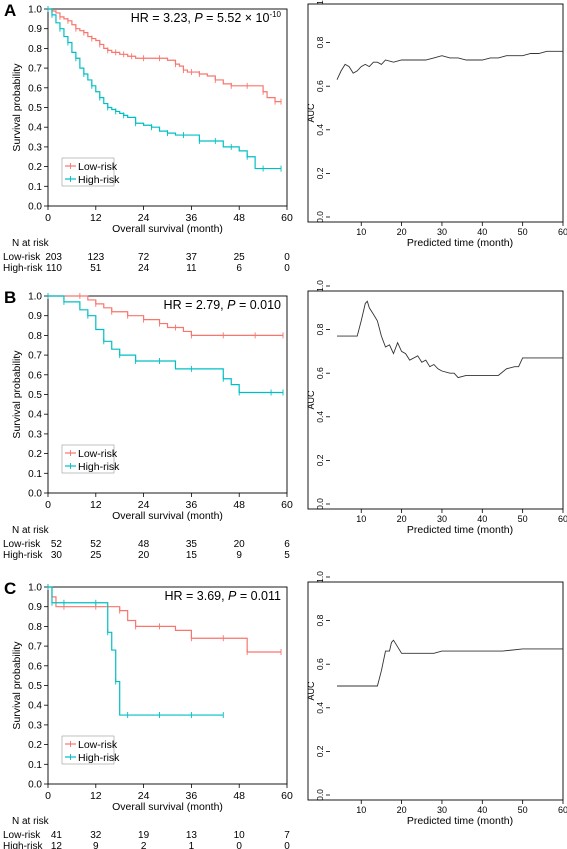 This screenshot has width=567, height=849. I want to click on km-x-tick-label: 24, so click(144, 796).